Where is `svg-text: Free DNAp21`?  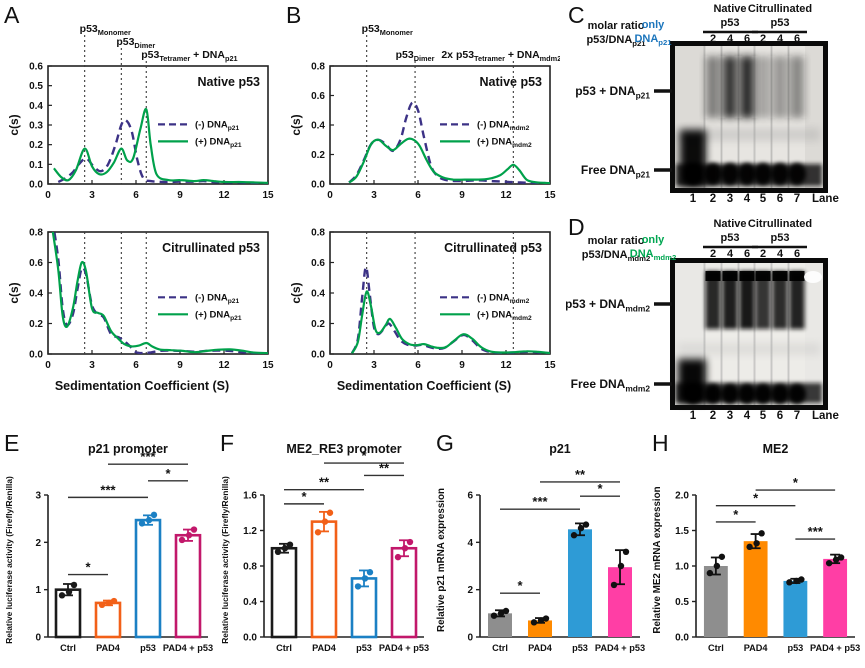 svg-text: Free DNAp21 is located at coordinates (615, 171).